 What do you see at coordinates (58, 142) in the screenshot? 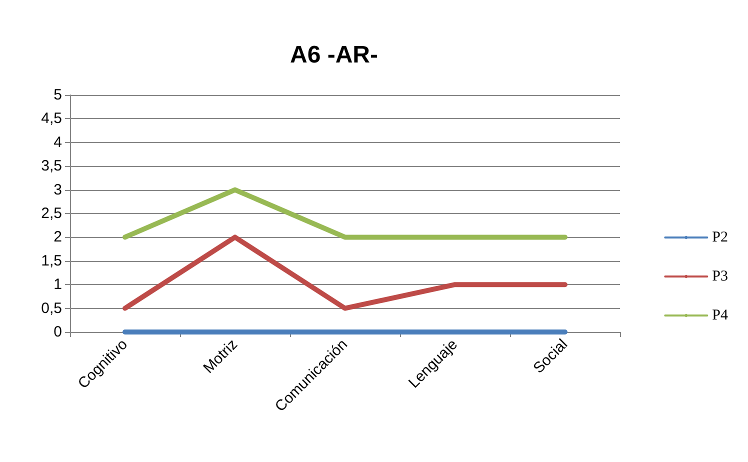
I see `y-tick-label: 4` at bounding box center [58, 142].